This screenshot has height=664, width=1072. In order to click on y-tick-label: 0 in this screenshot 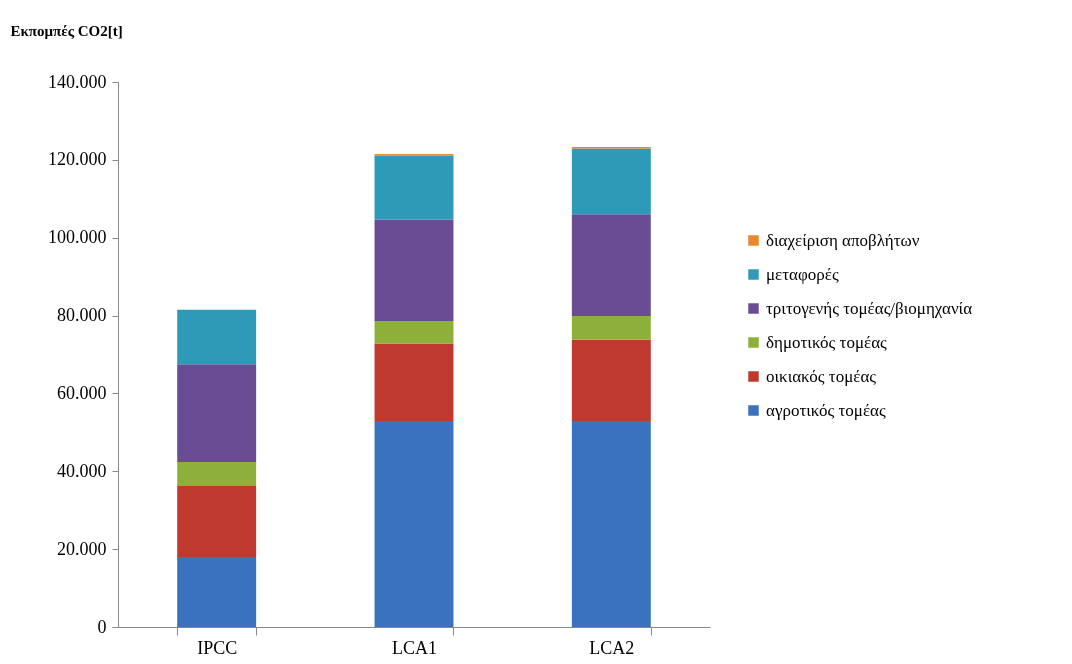, I will do `click(102, 626)`.